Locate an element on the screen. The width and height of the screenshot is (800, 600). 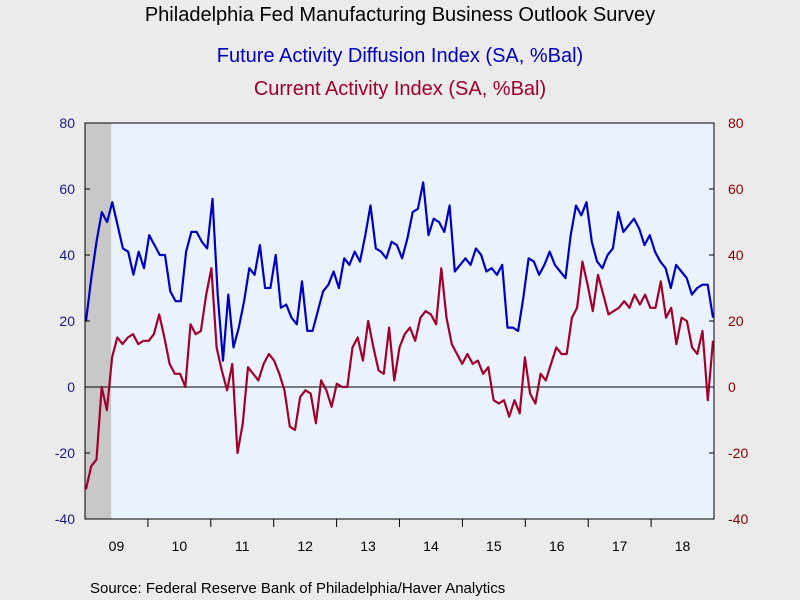
x-tick-label: 14 is located at coordinates (431, 546).